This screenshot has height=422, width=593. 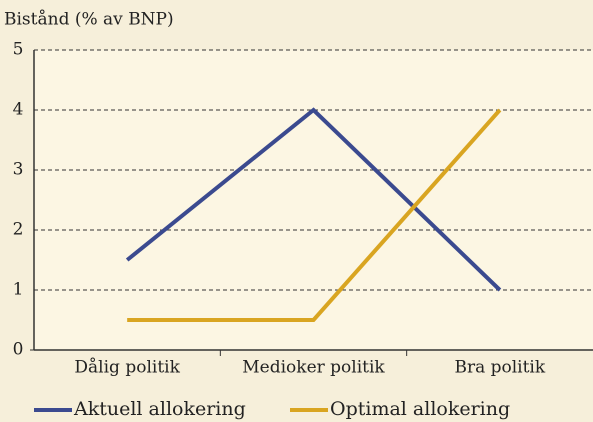 What do you see at coordinates (18, 230) in the screenshot?
I see `y-tick-label: 2` at bounding box center [18, 230].